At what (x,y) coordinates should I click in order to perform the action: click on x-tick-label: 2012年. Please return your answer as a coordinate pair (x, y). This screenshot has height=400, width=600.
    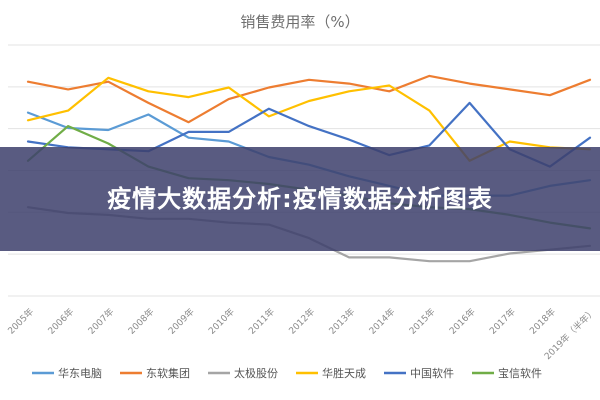
    Looking at the image, I should click on (301, 321).